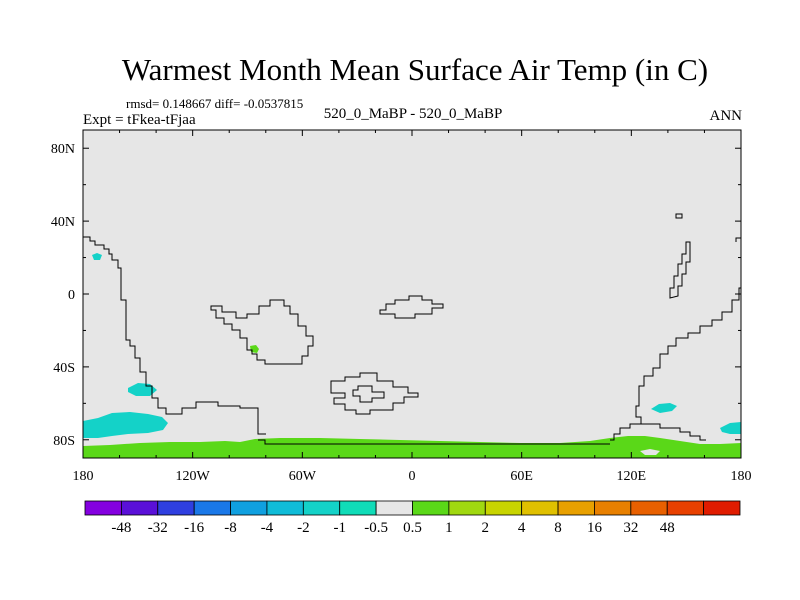 This screenshot has width=800, height=600. Describe the element at coordinates (595, 528) in the screenshot. I see `colorbar-label-13: 16` at that location.